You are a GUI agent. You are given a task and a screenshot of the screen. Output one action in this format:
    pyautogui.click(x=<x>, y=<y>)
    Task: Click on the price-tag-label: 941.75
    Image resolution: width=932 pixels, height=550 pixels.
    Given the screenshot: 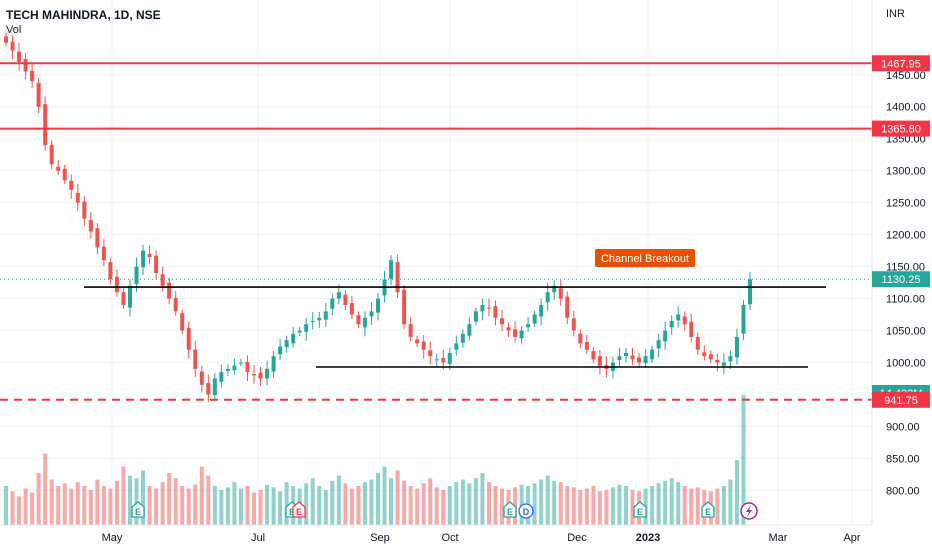 What is the action you would take?
    pyautogui.click(x=901, y=401)
    